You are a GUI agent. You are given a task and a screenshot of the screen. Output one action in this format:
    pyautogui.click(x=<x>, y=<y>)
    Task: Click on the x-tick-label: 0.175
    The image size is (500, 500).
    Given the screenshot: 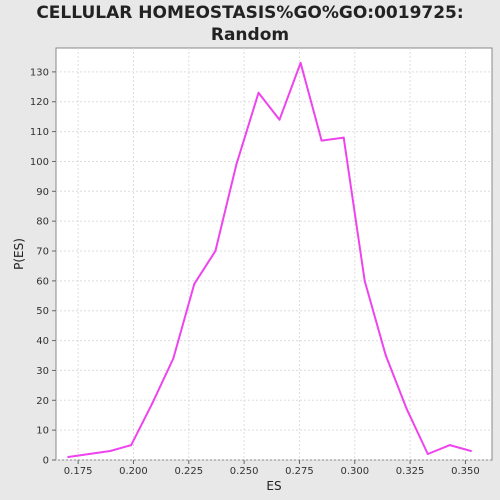 What is the action you would take?
    pyautogui.click(x=78, y=471)
    